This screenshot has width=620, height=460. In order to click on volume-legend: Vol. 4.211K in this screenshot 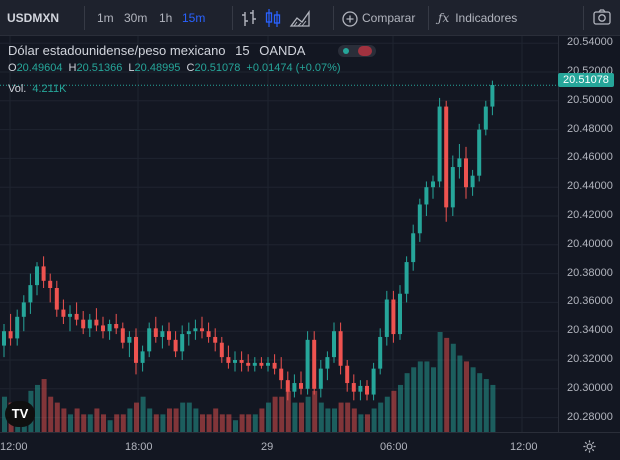, I will do `click(37, 89)`.